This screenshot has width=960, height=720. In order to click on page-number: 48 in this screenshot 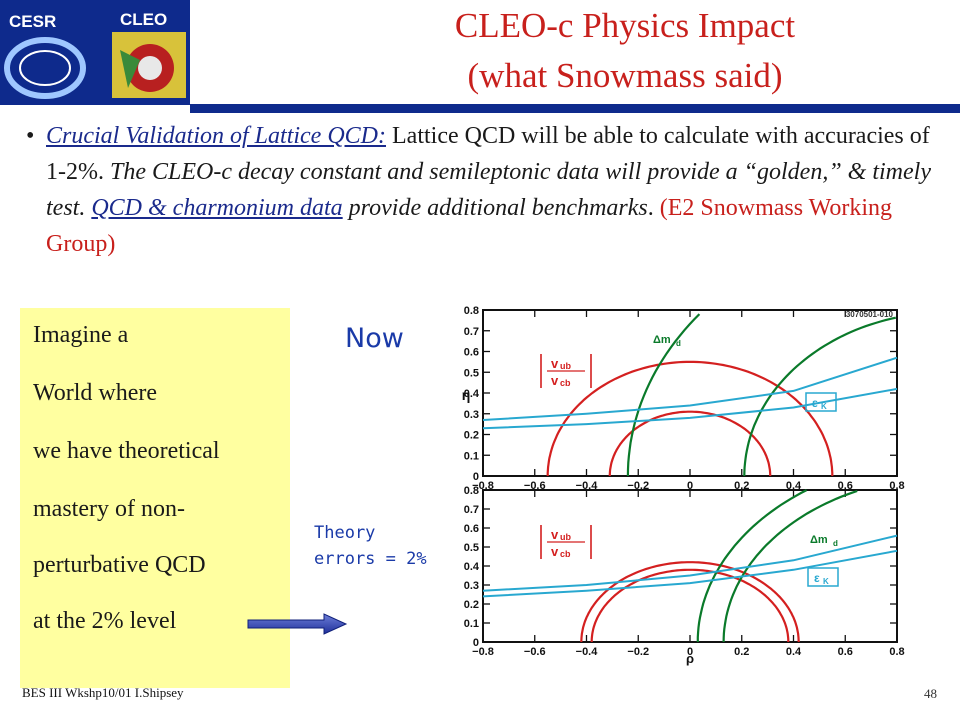, I will do `click(930, 693)`.